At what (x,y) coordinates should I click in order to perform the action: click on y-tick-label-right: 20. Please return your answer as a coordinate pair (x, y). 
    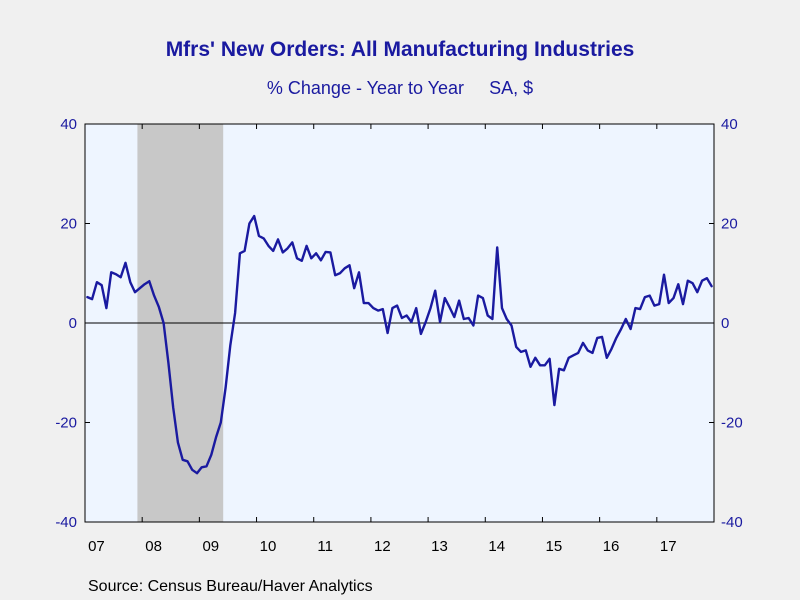
    Looking at the image, I should click on (729, 224).